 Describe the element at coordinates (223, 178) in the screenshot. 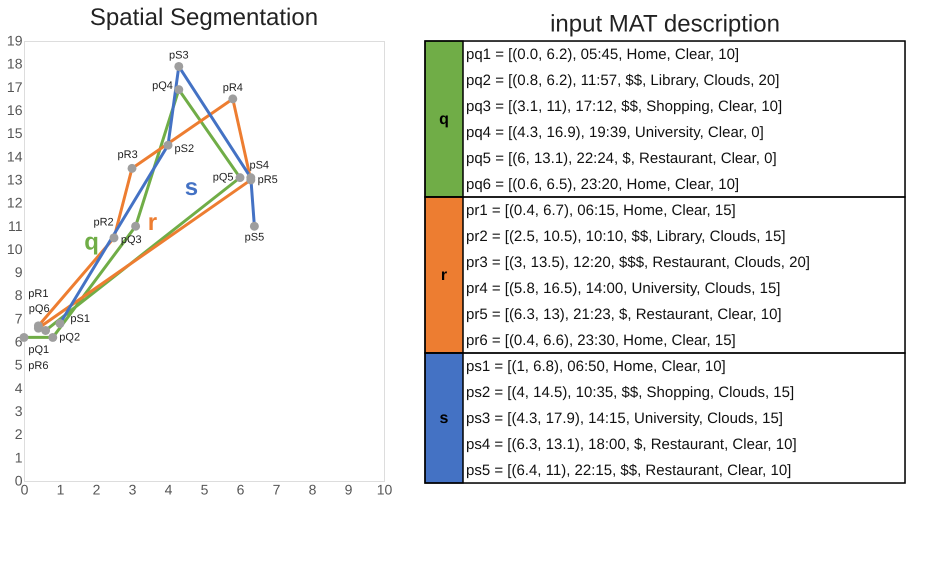

I see `data-label: pQ5` at that location.